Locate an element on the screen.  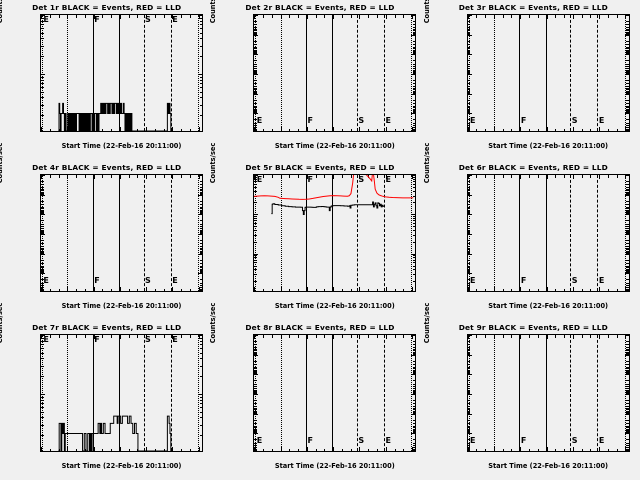
panel-title: Det 2r BLACK = Events, RED = LLD is located at coordinates (320, 7).